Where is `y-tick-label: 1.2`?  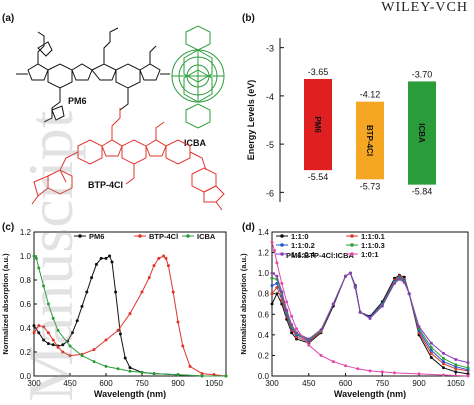 y-tick-label: 1.2 is located at coordinates (264, 253).